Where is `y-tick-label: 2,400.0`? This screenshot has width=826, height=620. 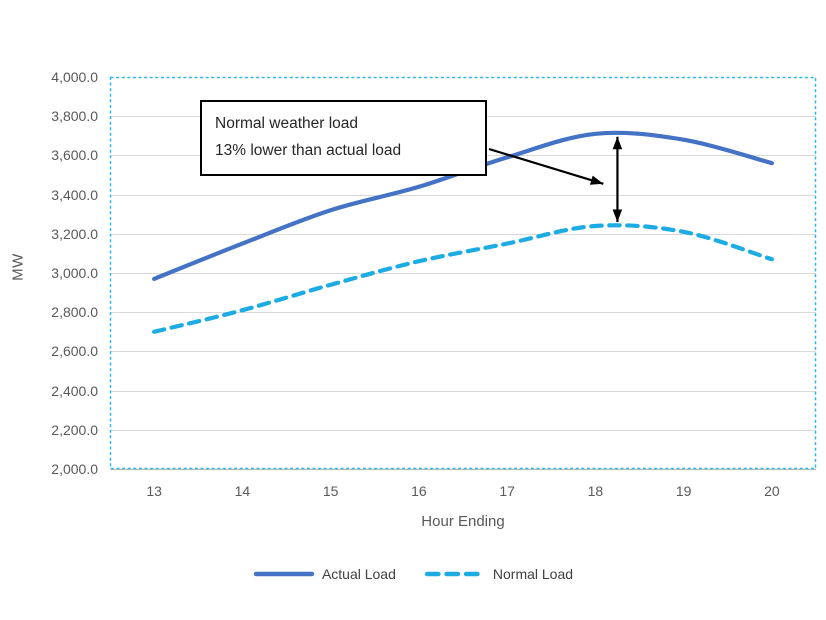 y-tick-label: 2,400.0 is located at coordinates (74, 390).